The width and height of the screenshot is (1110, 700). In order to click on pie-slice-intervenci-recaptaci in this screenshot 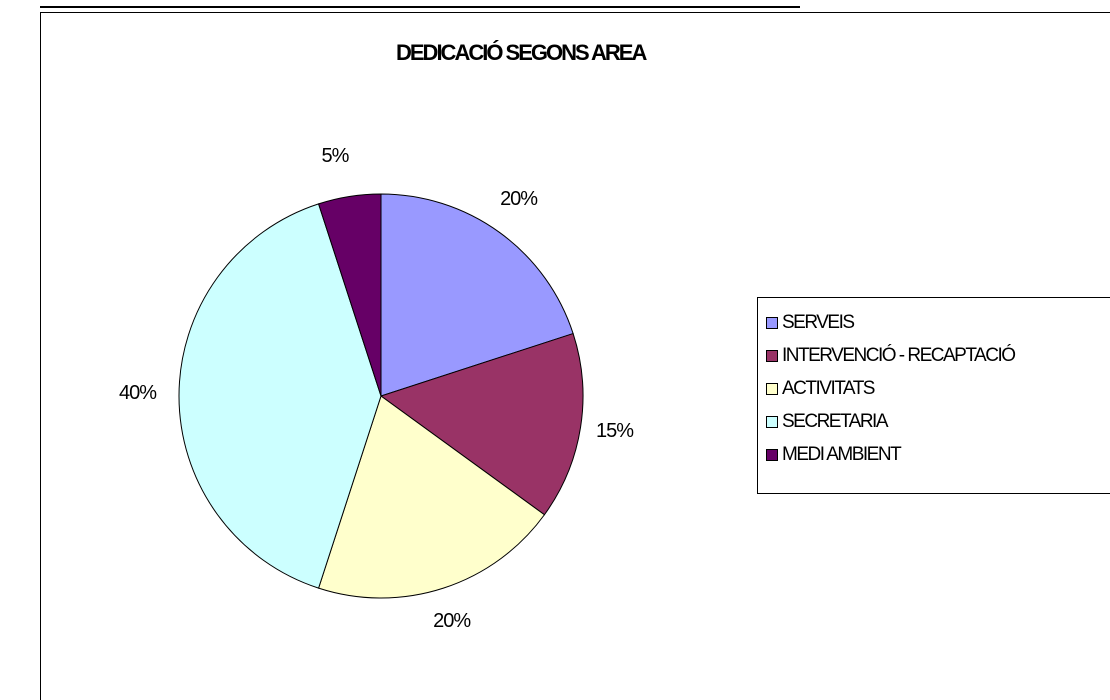, I will do `click(481, 424)`.